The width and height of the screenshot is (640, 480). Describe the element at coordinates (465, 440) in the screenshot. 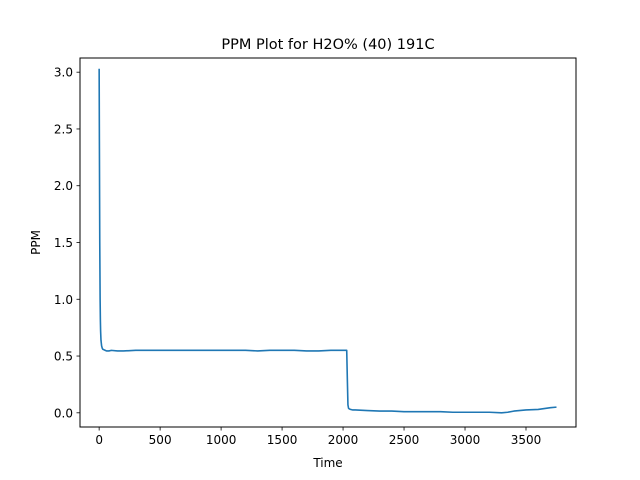

I see `x-tick-label: 3000` at that location.